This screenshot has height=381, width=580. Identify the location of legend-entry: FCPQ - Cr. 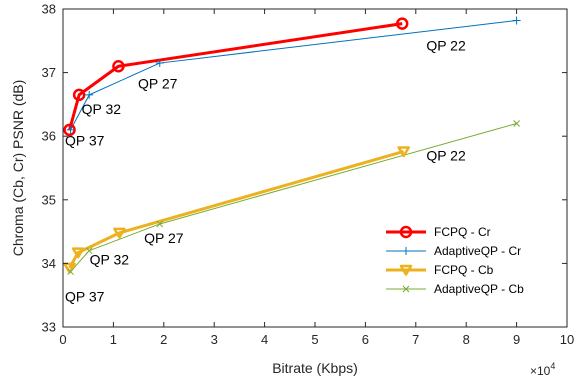
(462, 232).